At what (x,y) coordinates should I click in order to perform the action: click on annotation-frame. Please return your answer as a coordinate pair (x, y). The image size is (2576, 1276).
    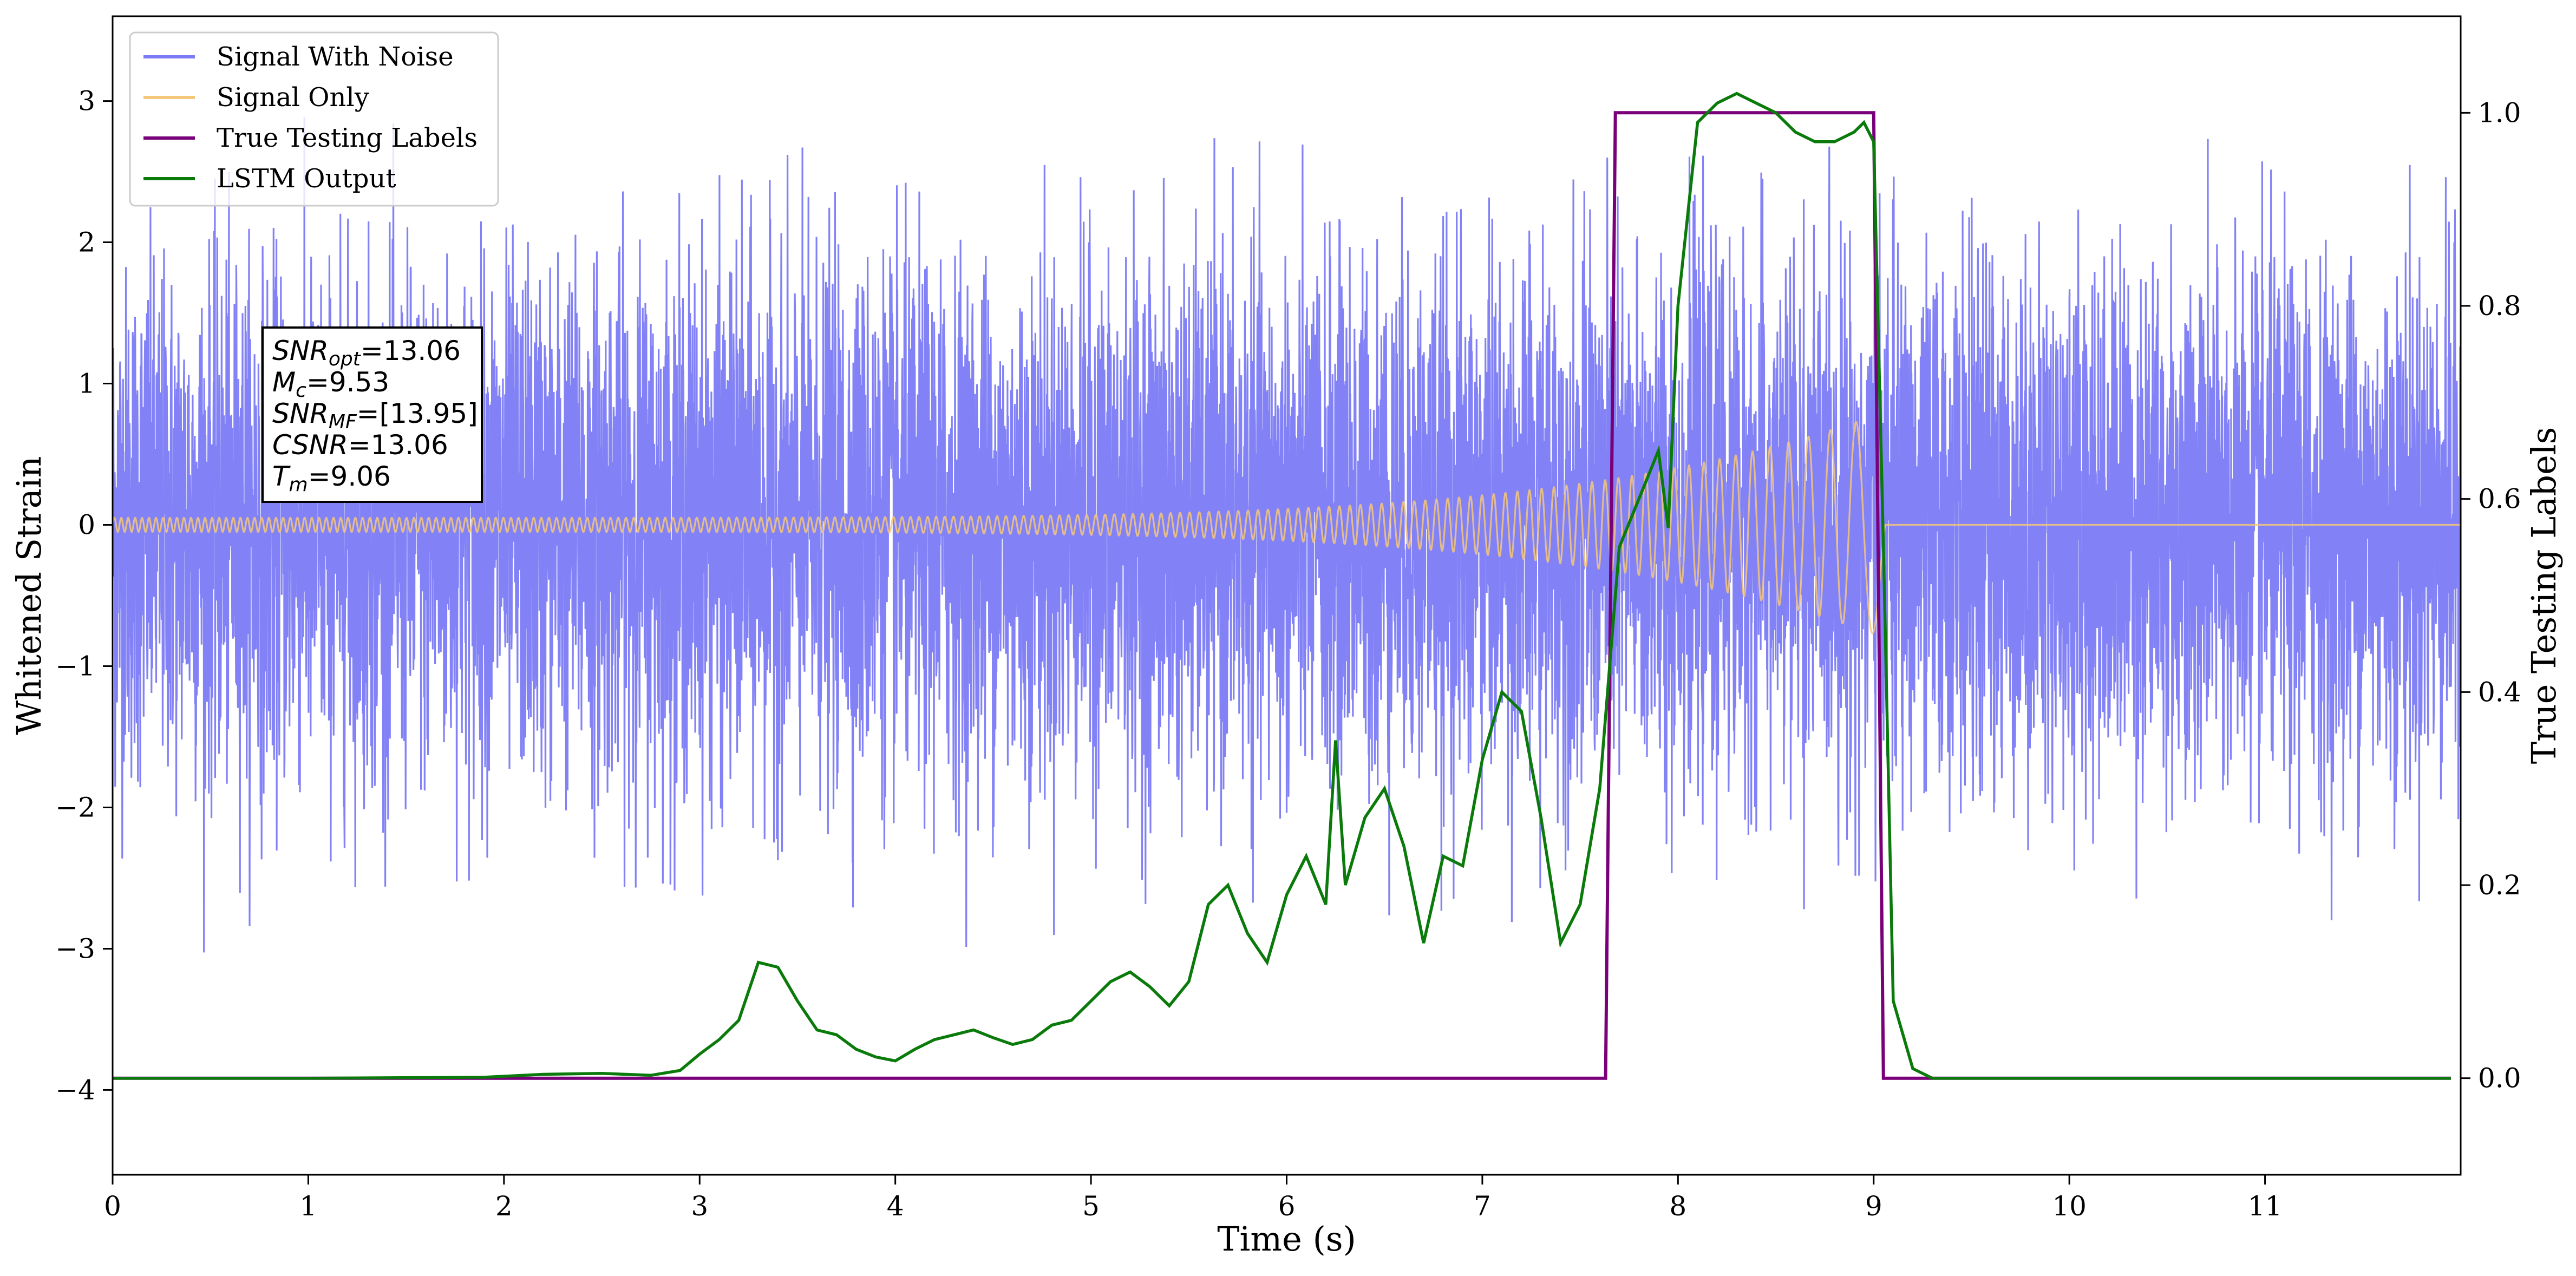
    Looking at the image, I should click on (372, 414).